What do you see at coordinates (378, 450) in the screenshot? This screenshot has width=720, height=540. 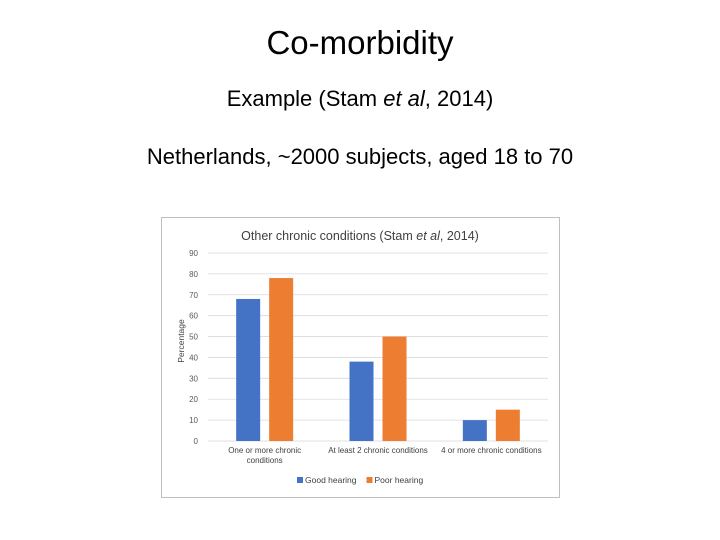 I see `x-tick-label: At least 2 chronic conditions` at bounding box center [378, 450].